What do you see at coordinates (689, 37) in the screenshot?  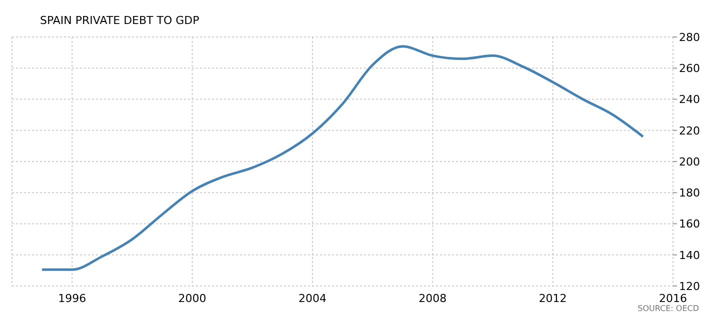 I see `y-tick-label: 280` at bounding box center [689, 37].